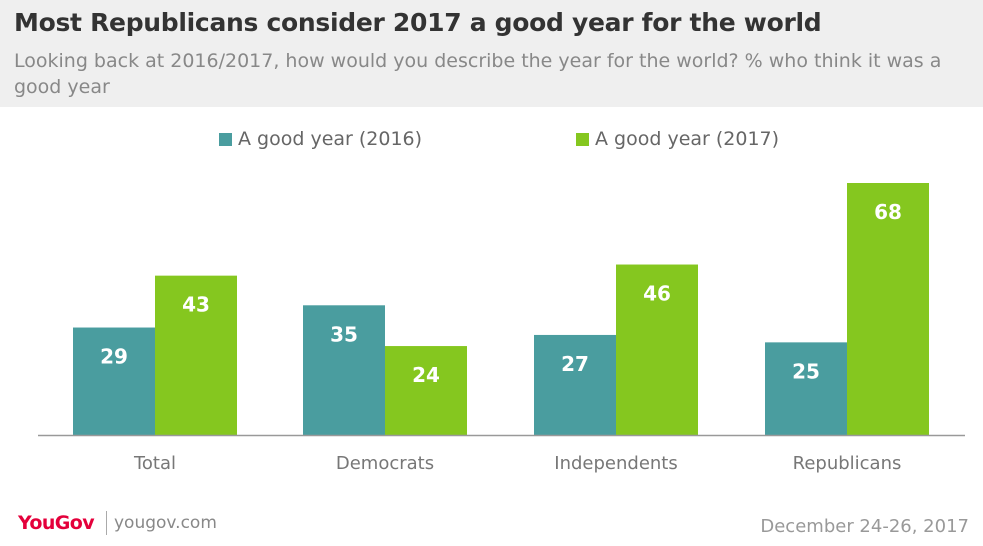 The image size is (983, 546). I want to click on legend-swatch-2017, so click(582, 139).